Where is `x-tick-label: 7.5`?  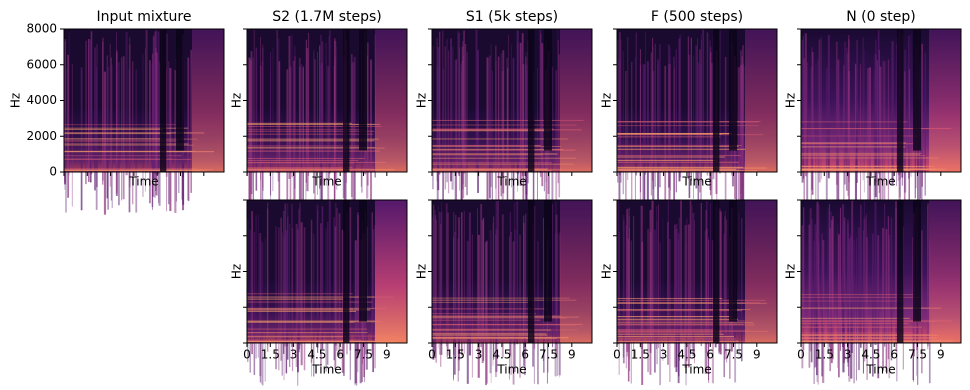
x-tick-label: 7.5 is located at coordinates (363, 355).